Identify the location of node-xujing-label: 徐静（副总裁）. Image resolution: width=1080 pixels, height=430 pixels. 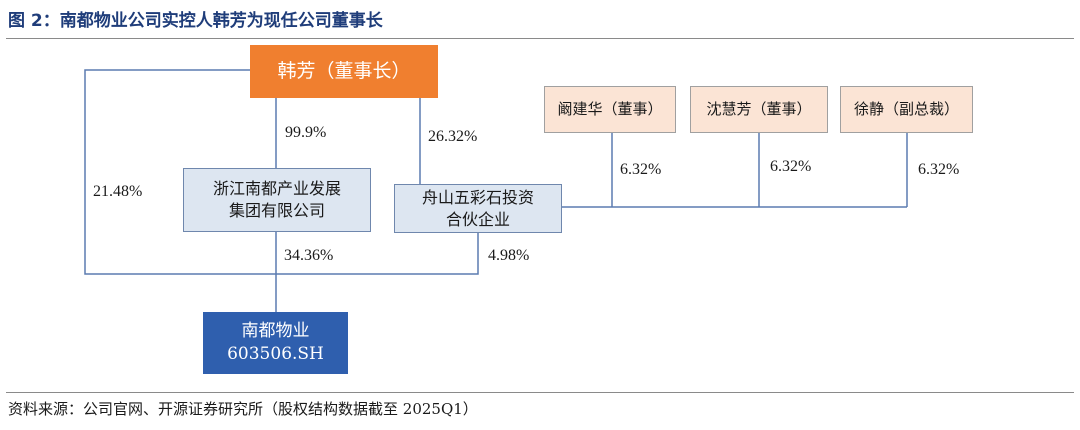
(906, 109).